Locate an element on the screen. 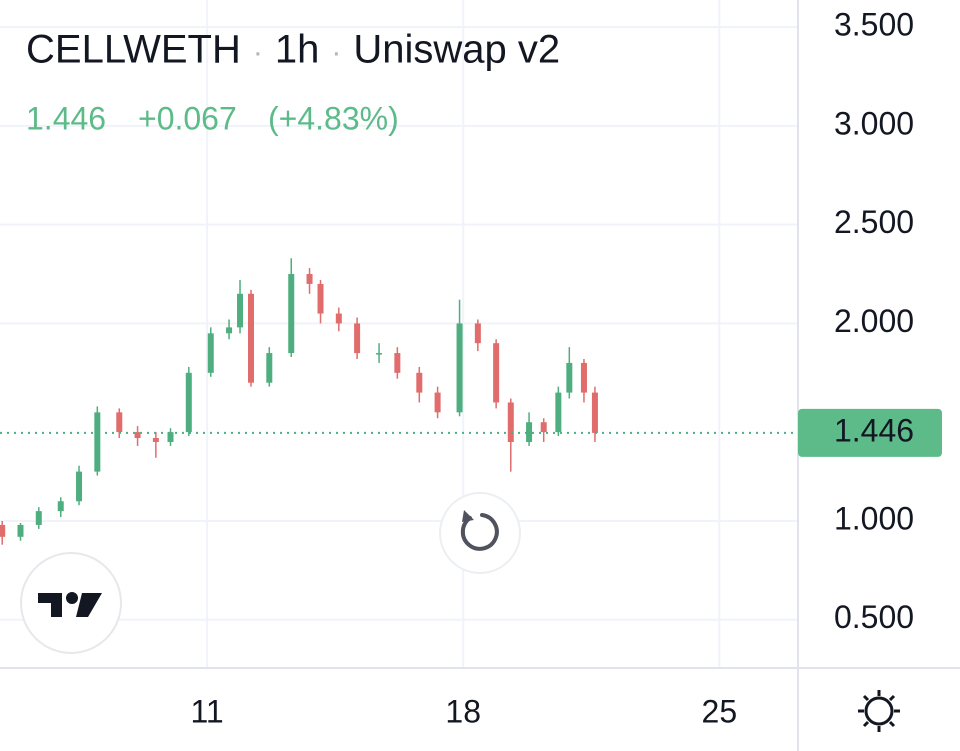 This screenshot has height=751, width=960. interval: 1h is located at coordinates (297, 50).